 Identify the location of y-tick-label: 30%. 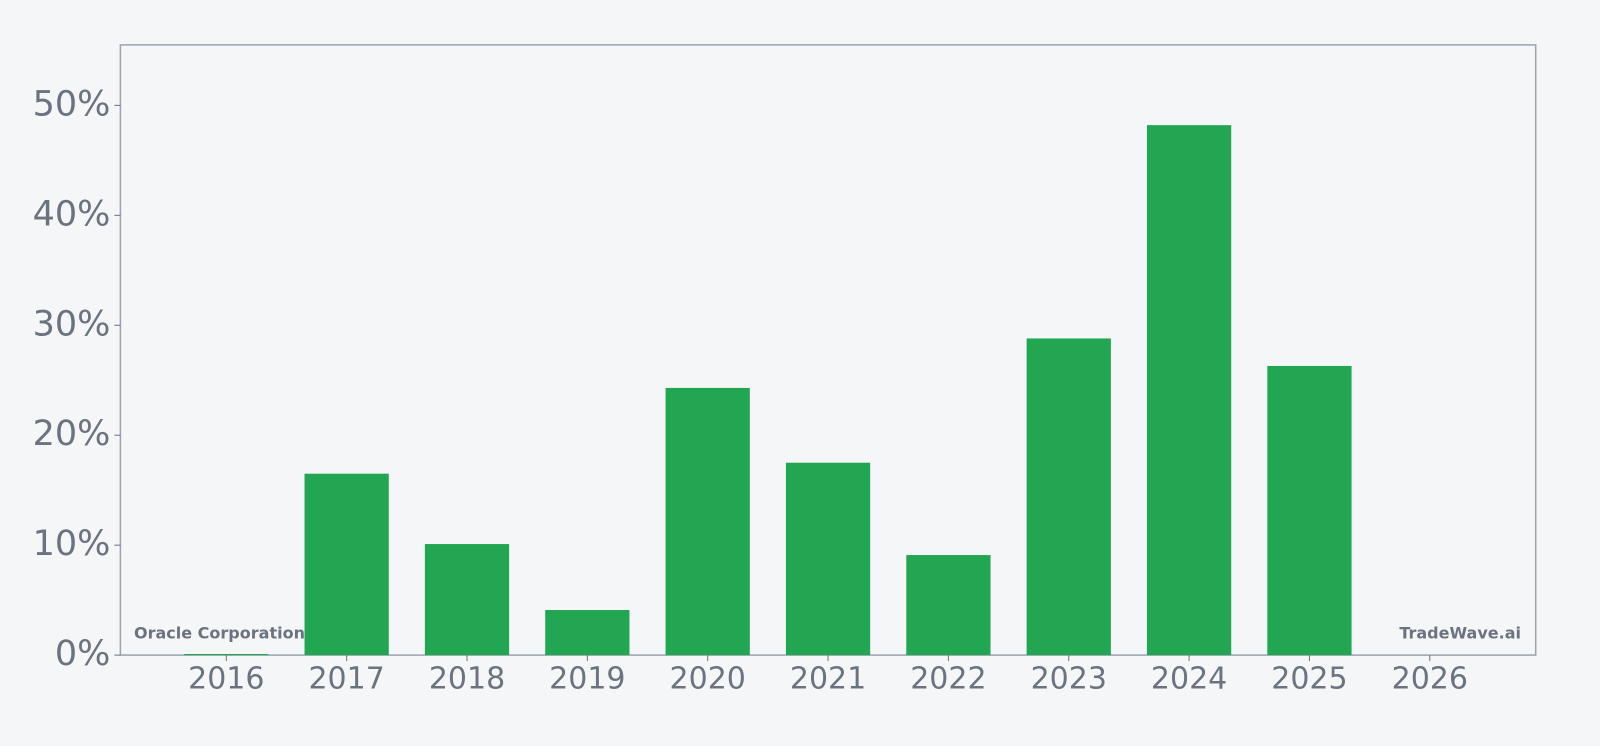
(72, 324).